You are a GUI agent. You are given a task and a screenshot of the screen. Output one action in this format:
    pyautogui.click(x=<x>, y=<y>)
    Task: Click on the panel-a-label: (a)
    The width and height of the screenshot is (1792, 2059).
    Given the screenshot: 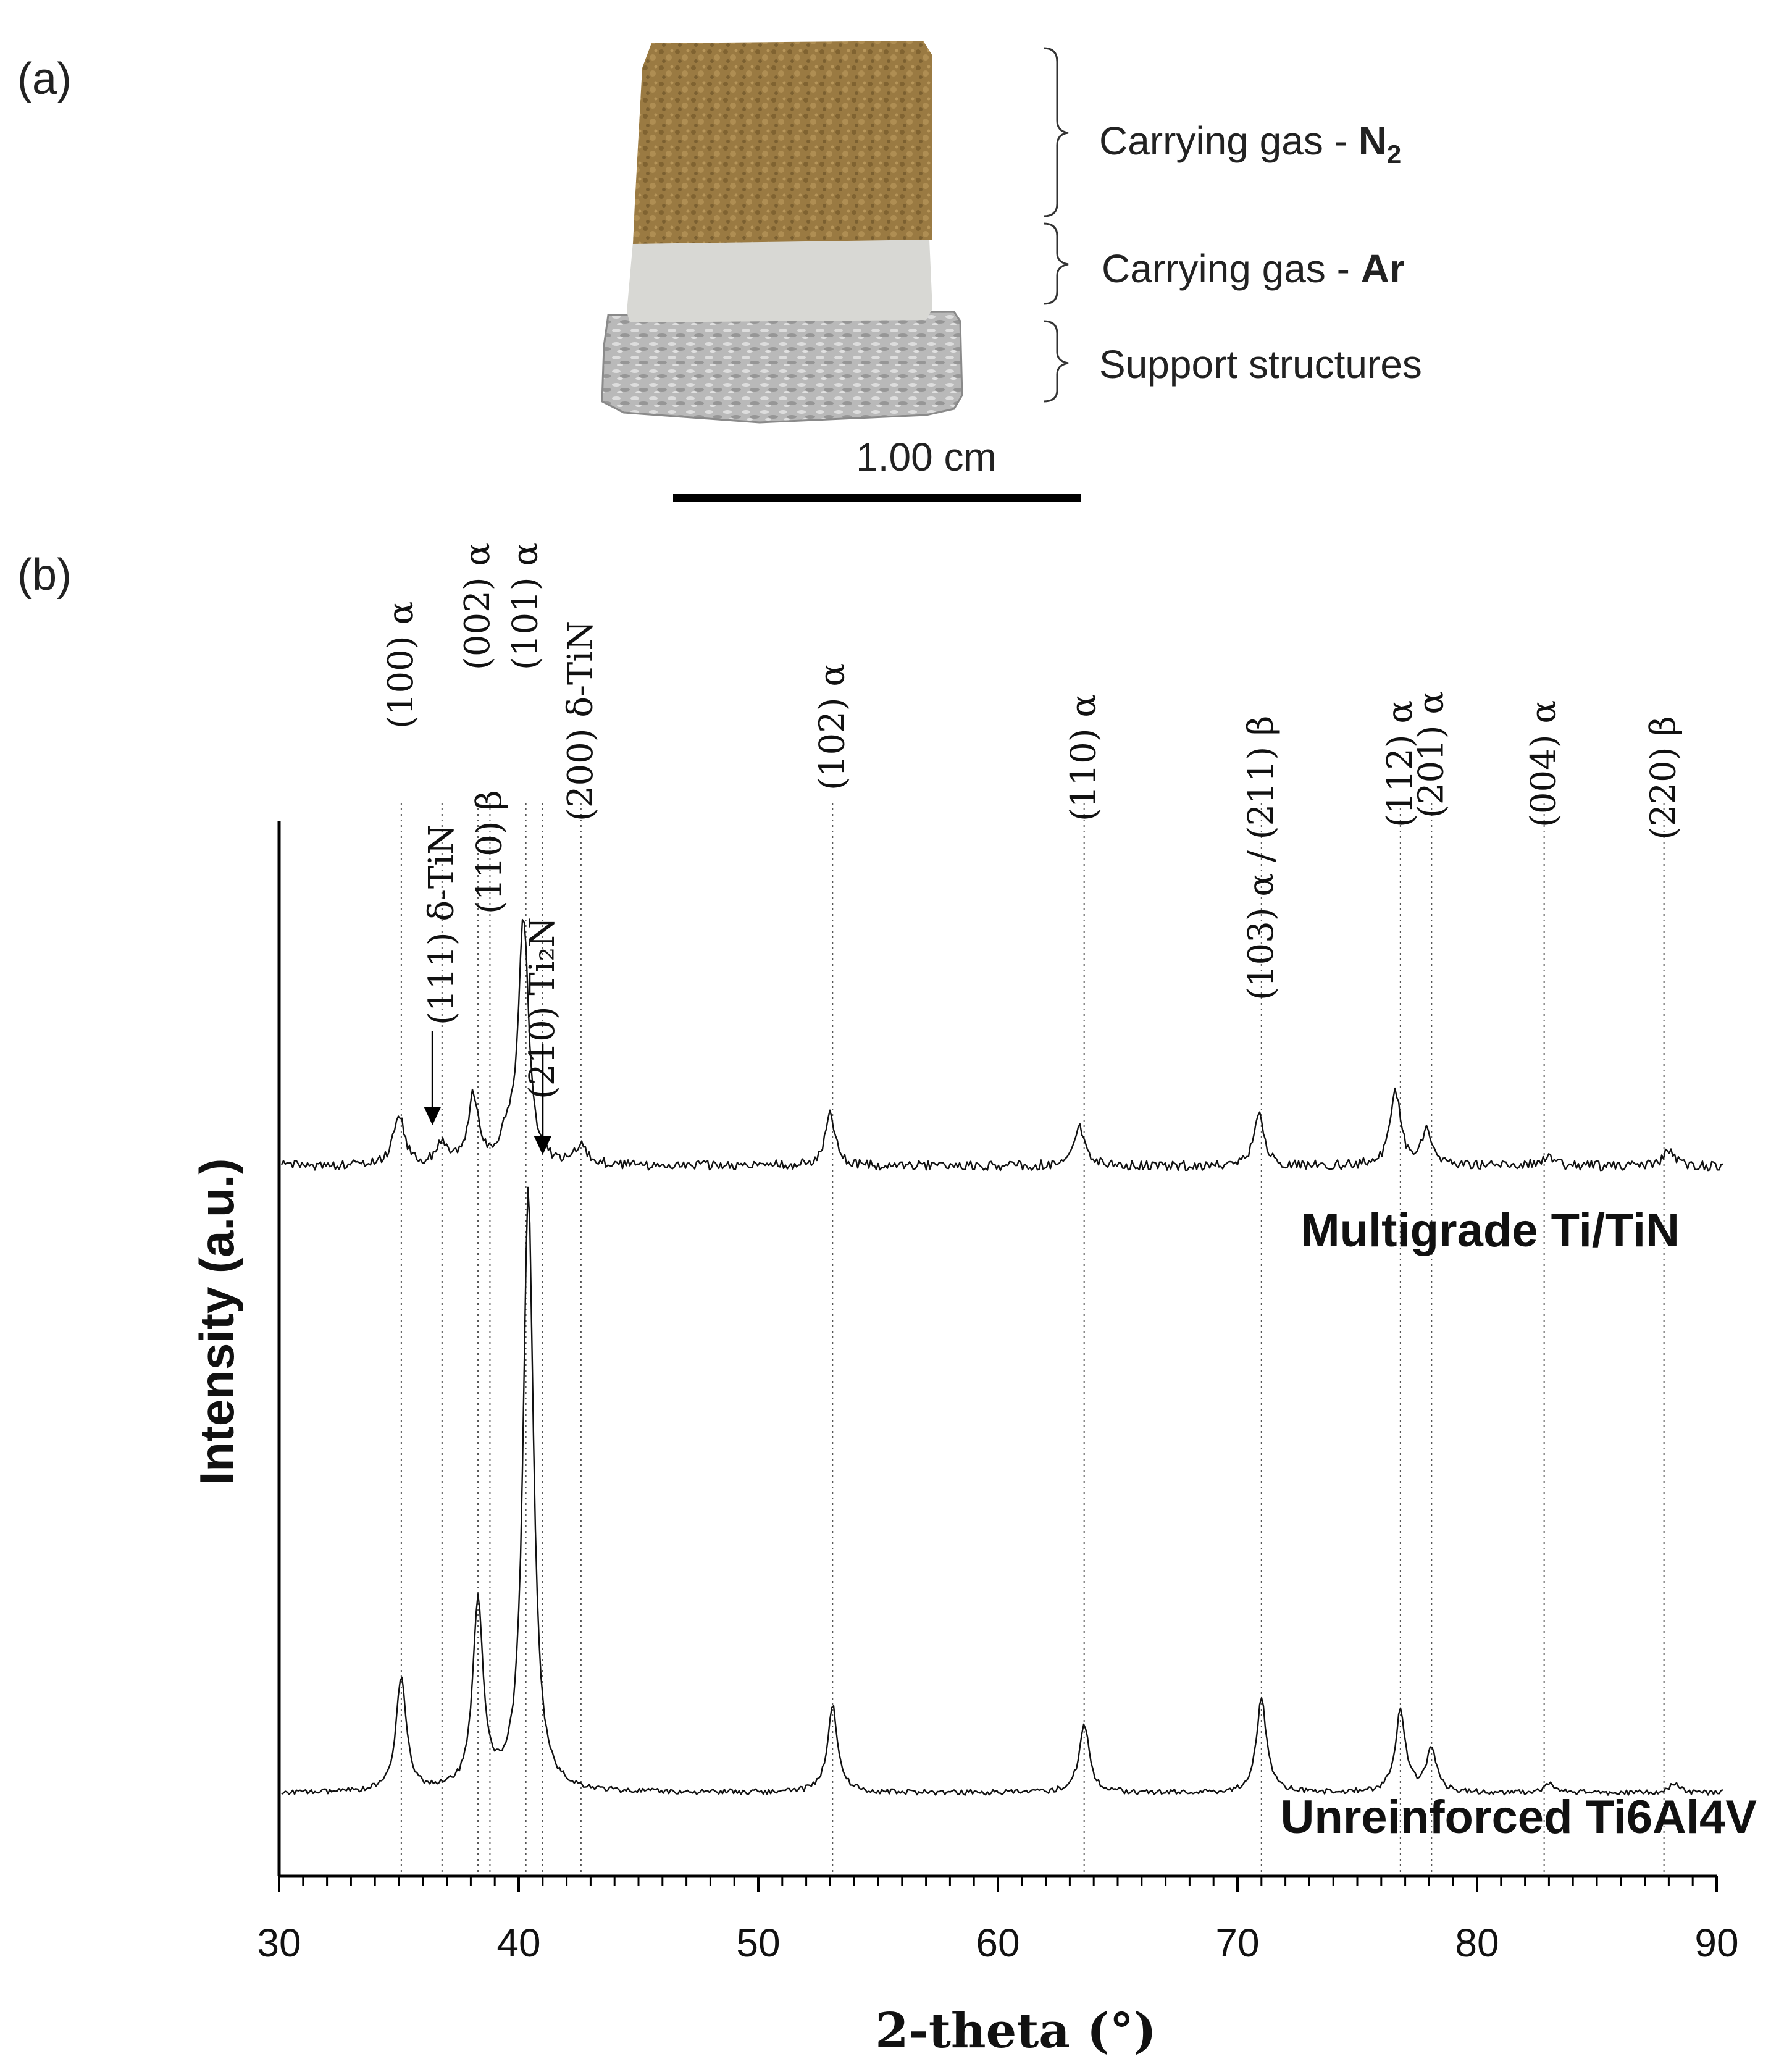 What is the action you would take?
    pyautogui.click(x=44, y=79)
    